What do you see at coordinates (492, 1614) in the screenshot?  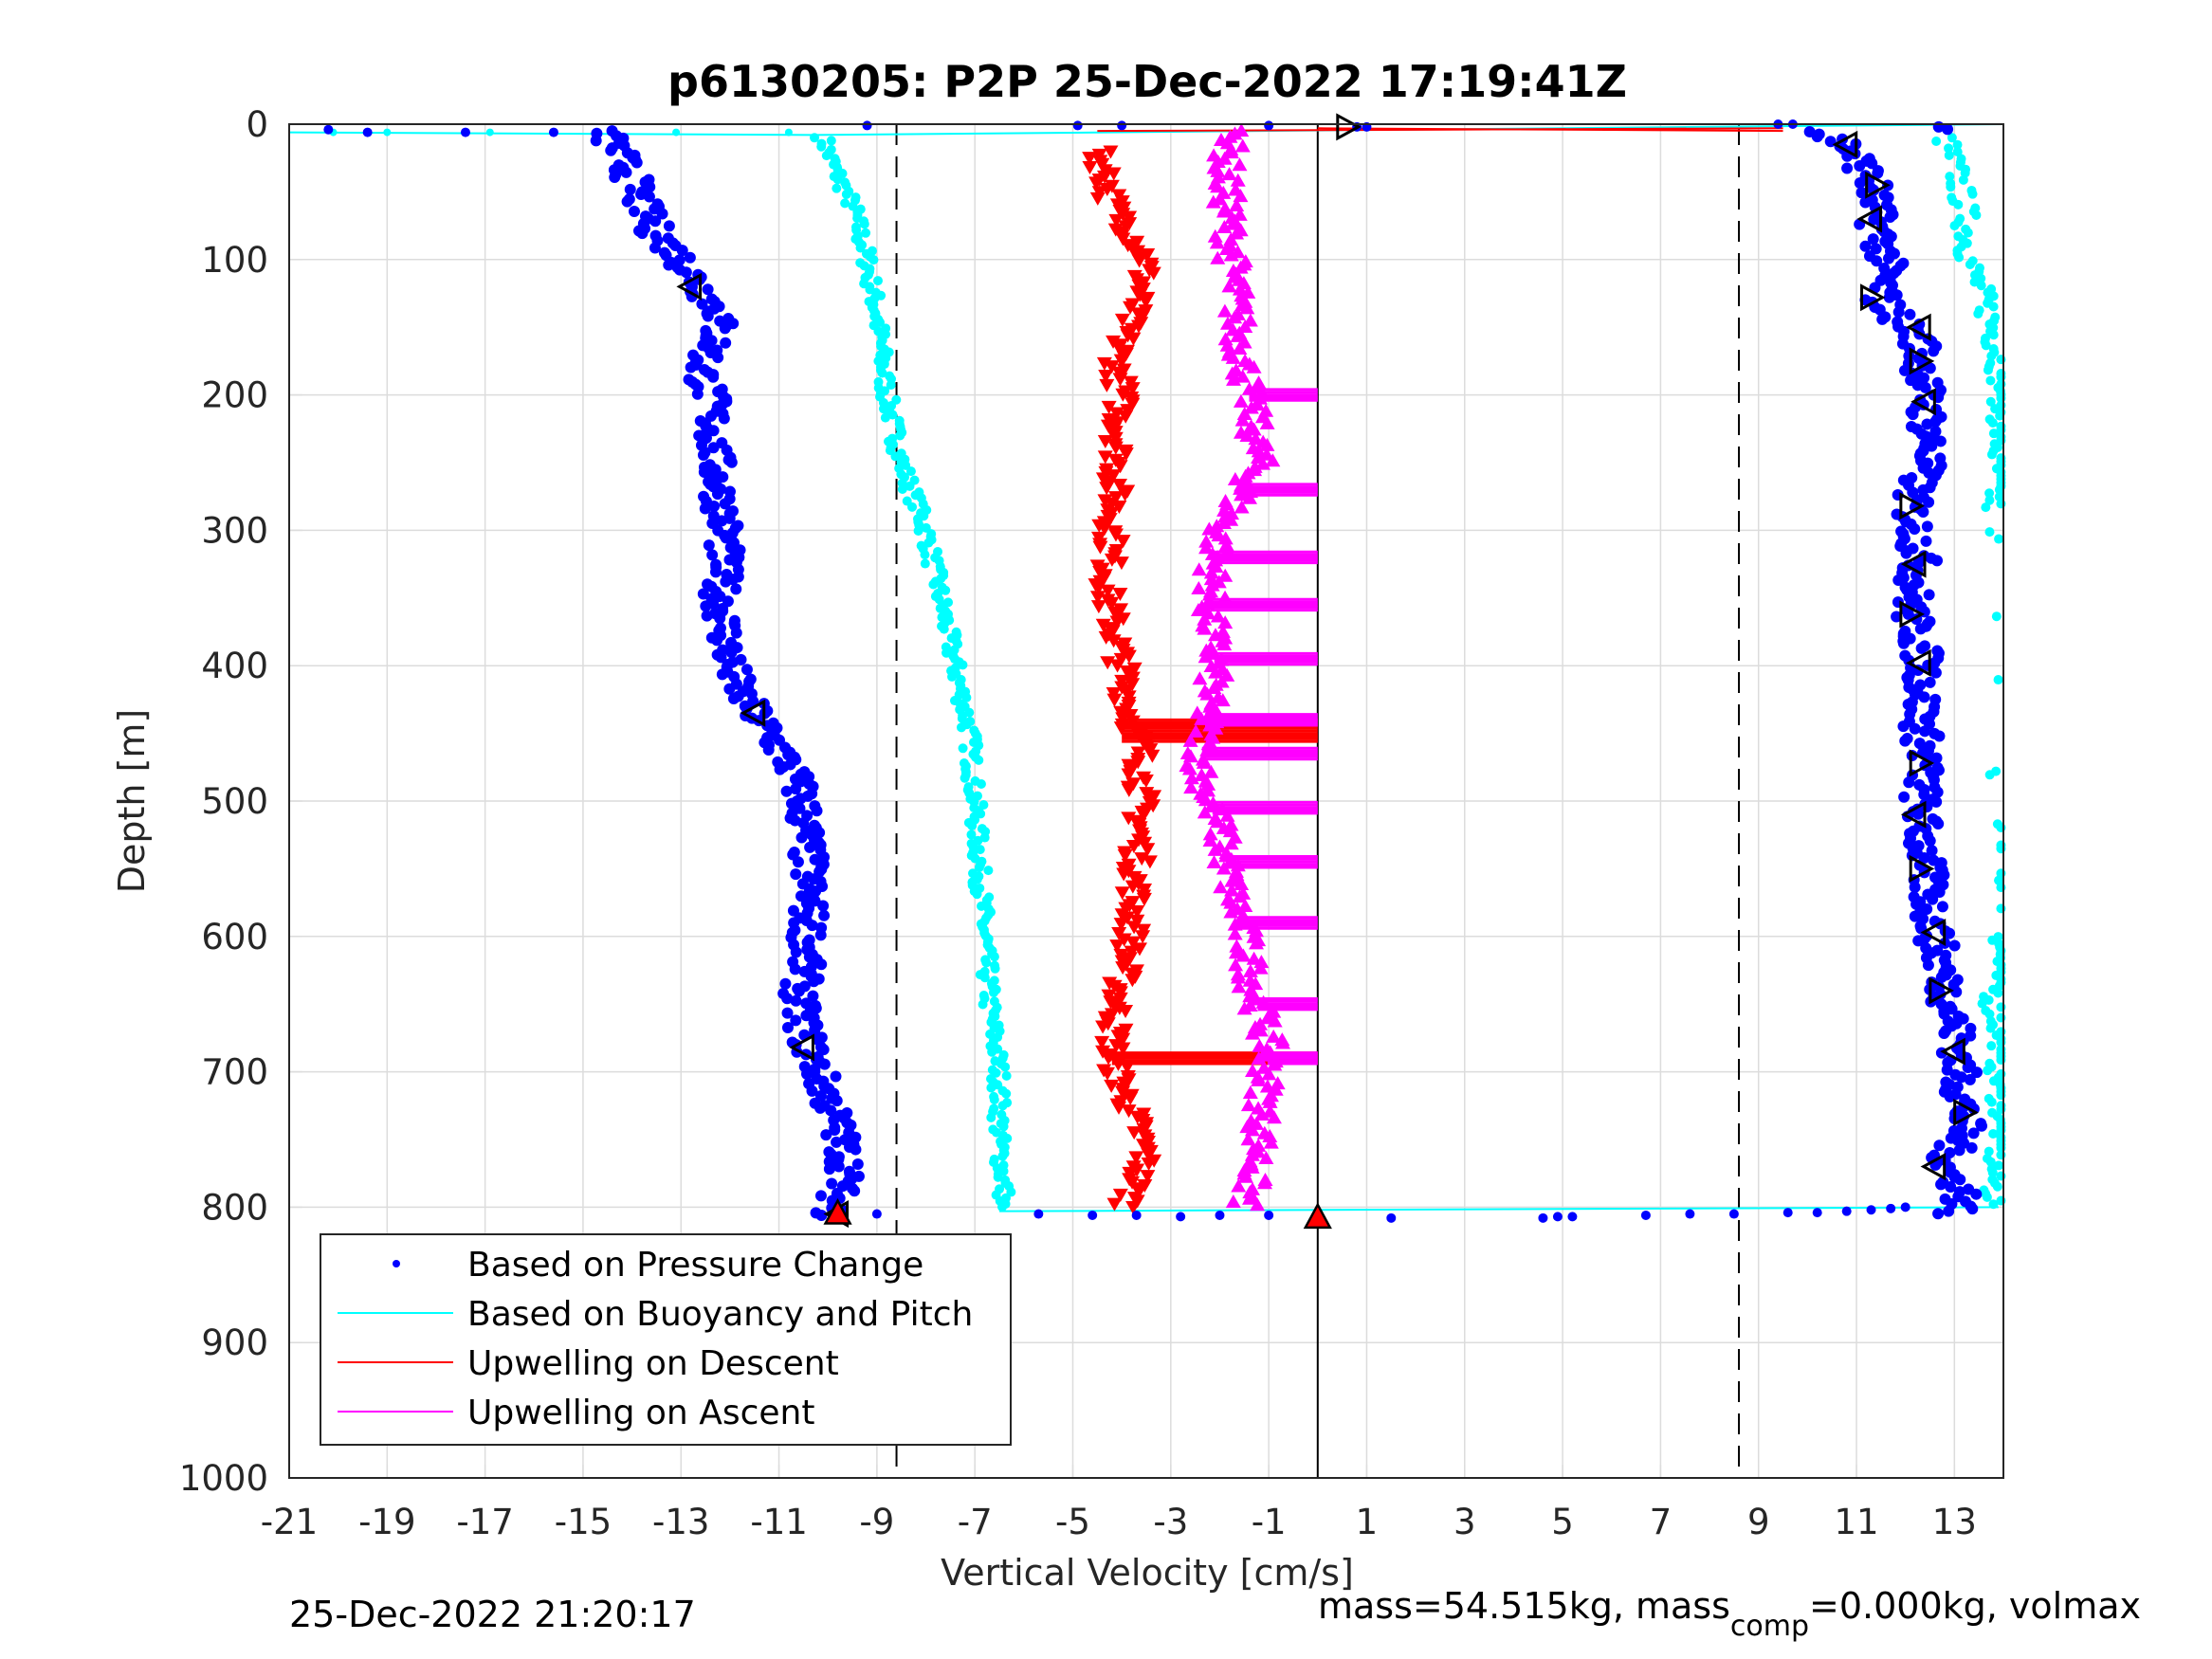 I see `footer-timestamp: 25-Dec-2022 21:20:17` at bounding box center [492, 1614].